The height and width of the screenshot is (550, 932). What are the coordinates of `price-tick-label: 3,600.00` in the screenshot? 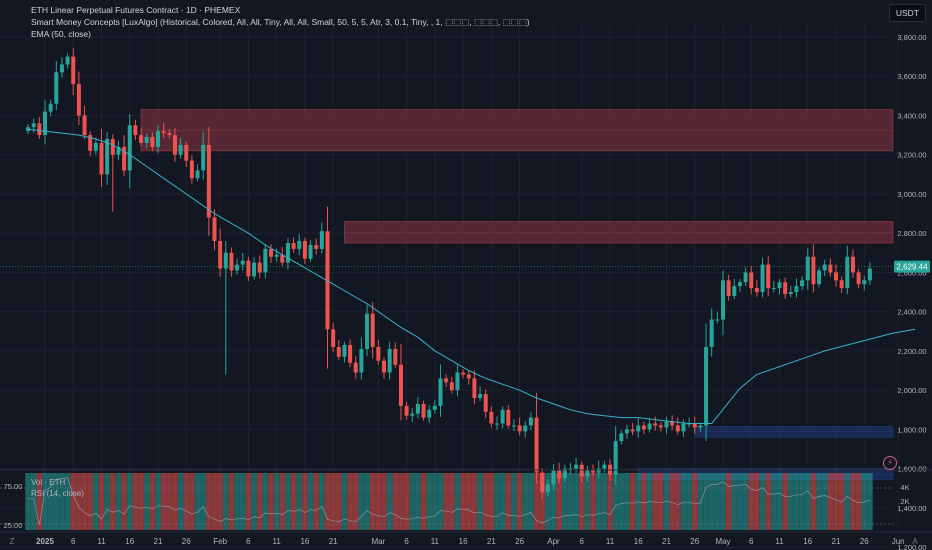 It's located at (911, 76).